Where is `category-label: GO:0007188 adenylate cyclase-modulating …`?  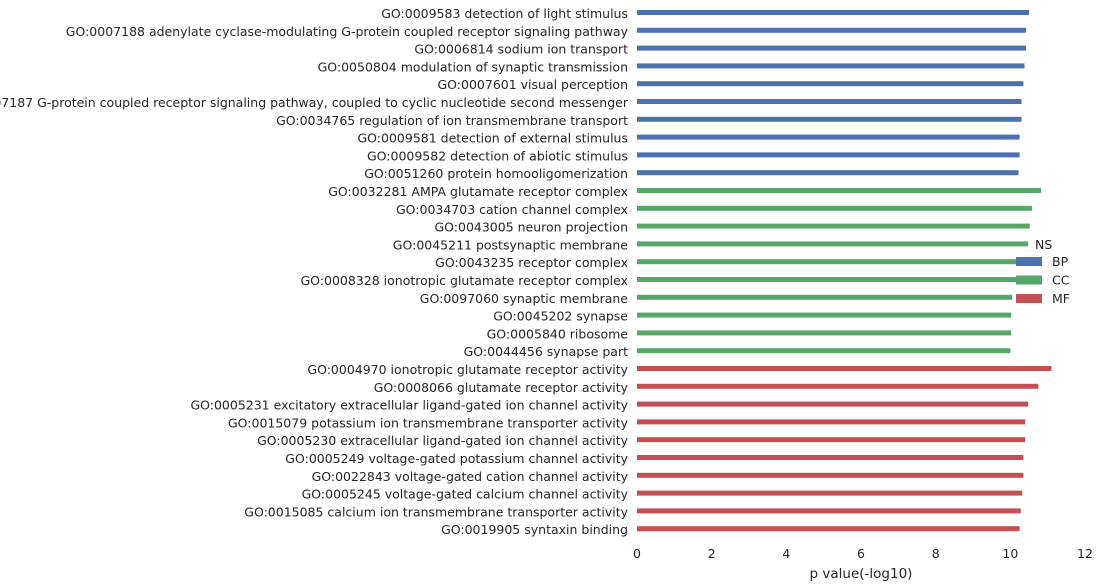
category-label: GO:0007188 adenylate cyclase-modulating … is located at coordinates (347, 31).